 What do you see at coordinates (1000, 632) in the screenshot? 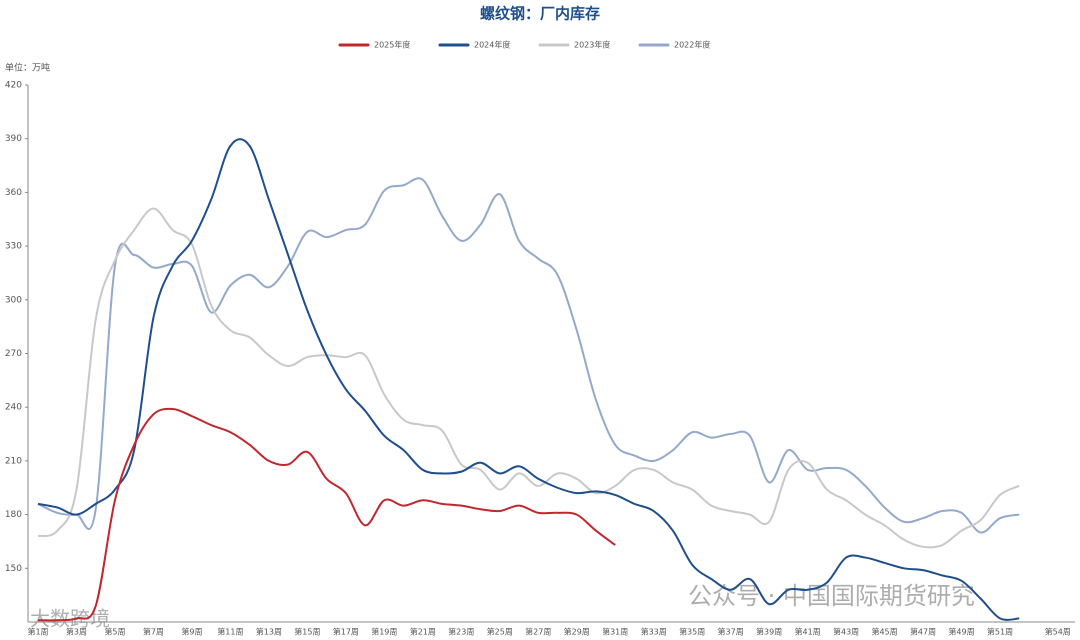
I see `x-tick-label: 第51周` at bounding box center [1000, 632].